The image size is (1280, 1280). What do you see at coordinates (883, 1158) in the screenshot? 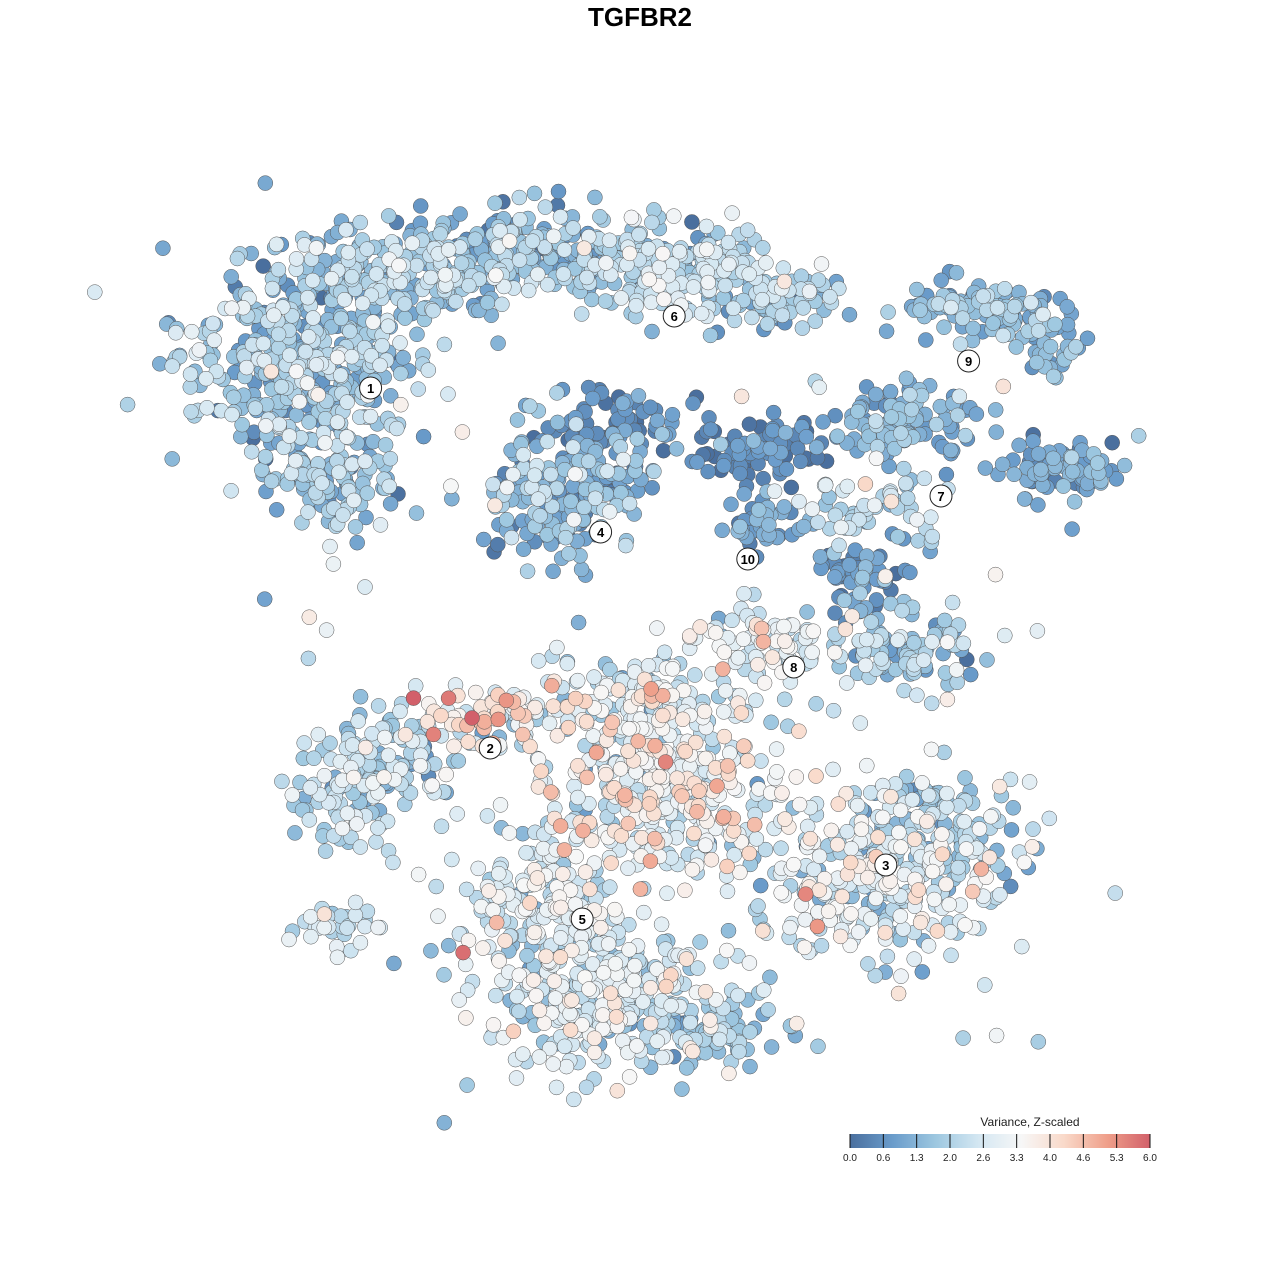
I see `colorbar-tick-label: 0.6` at bounding box center [883, 1158].